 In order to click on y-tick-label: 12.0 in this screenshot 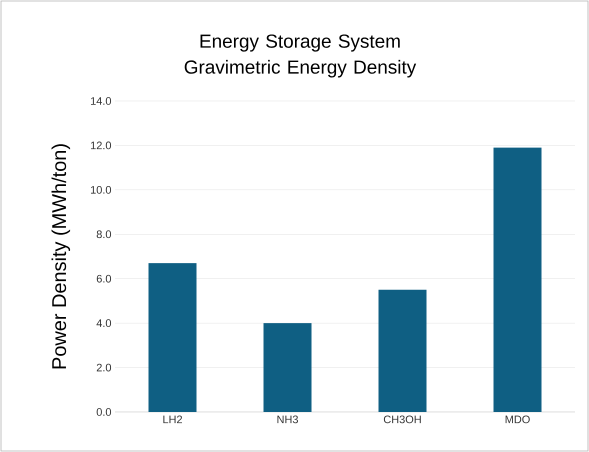, I will do `click(101, 146)`.